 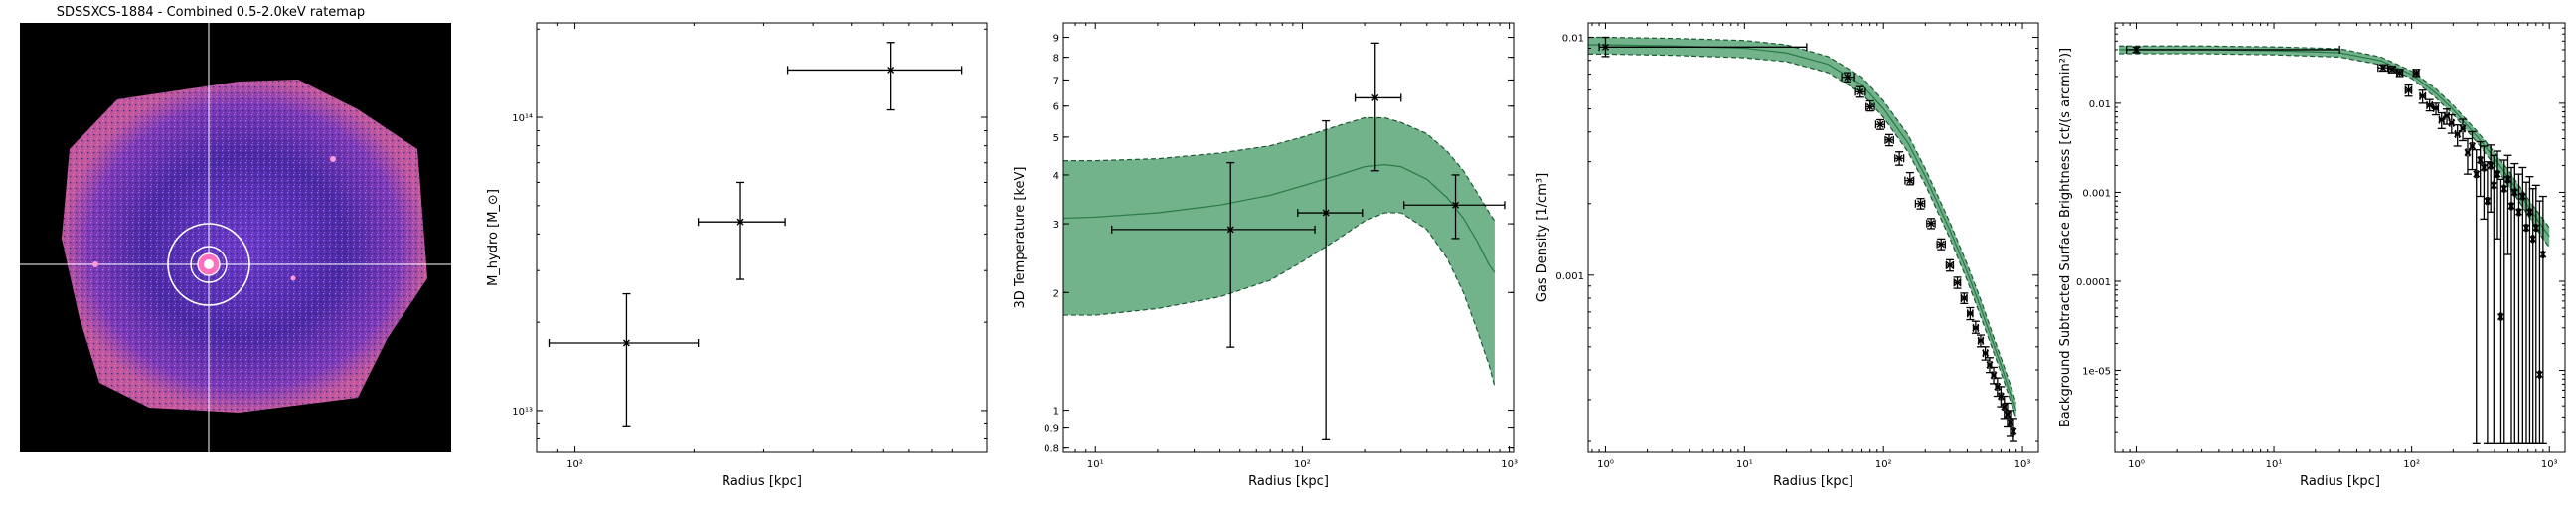 I want to click on y-tick-label: 0.01, so click(x=1573, y=39).